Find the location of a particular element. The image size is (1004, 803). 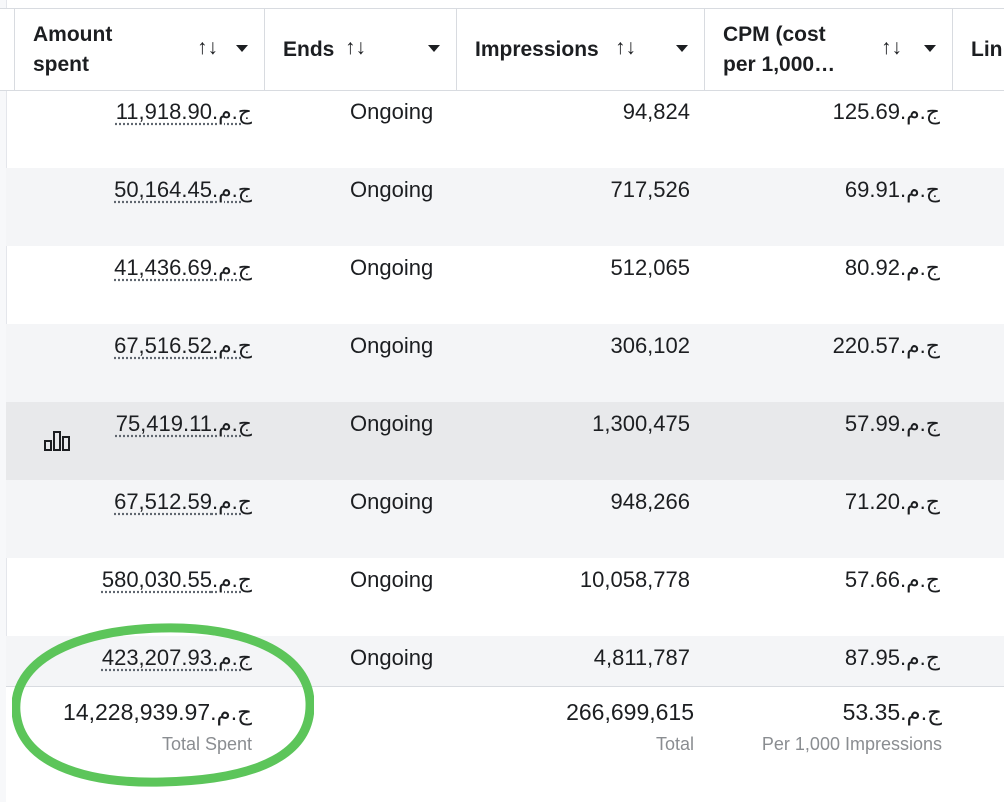

impressions-value: 512,065 is located at coordinates (650, 267).